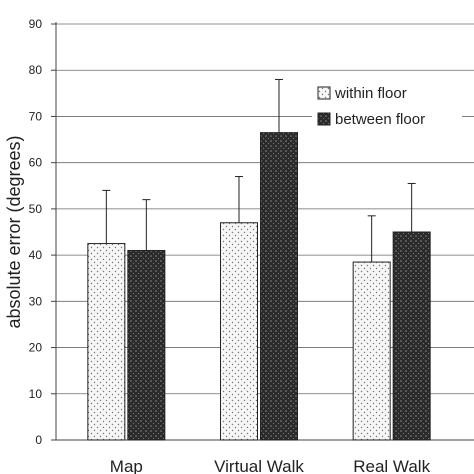 This screenshot has width=474, height=474. I want to click on x-category-label-1: Virtual Walk, so click(259, 465).